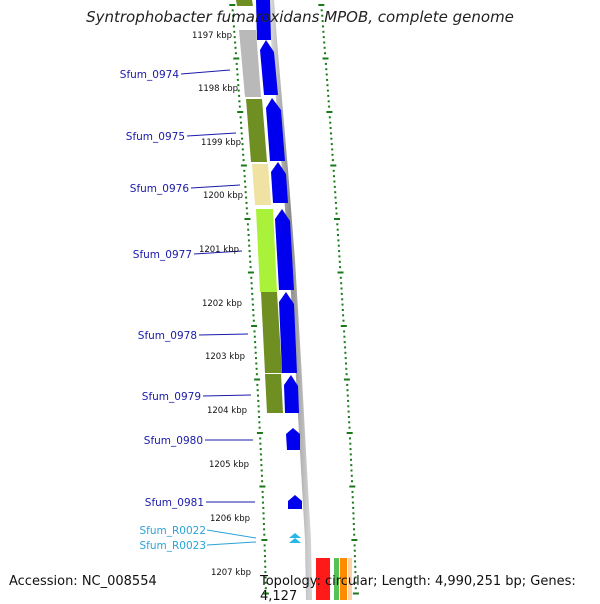 The width and height of the screenshot is (600, 604). I want to click on gene-label: Sfum_0974, so click(150, 75).